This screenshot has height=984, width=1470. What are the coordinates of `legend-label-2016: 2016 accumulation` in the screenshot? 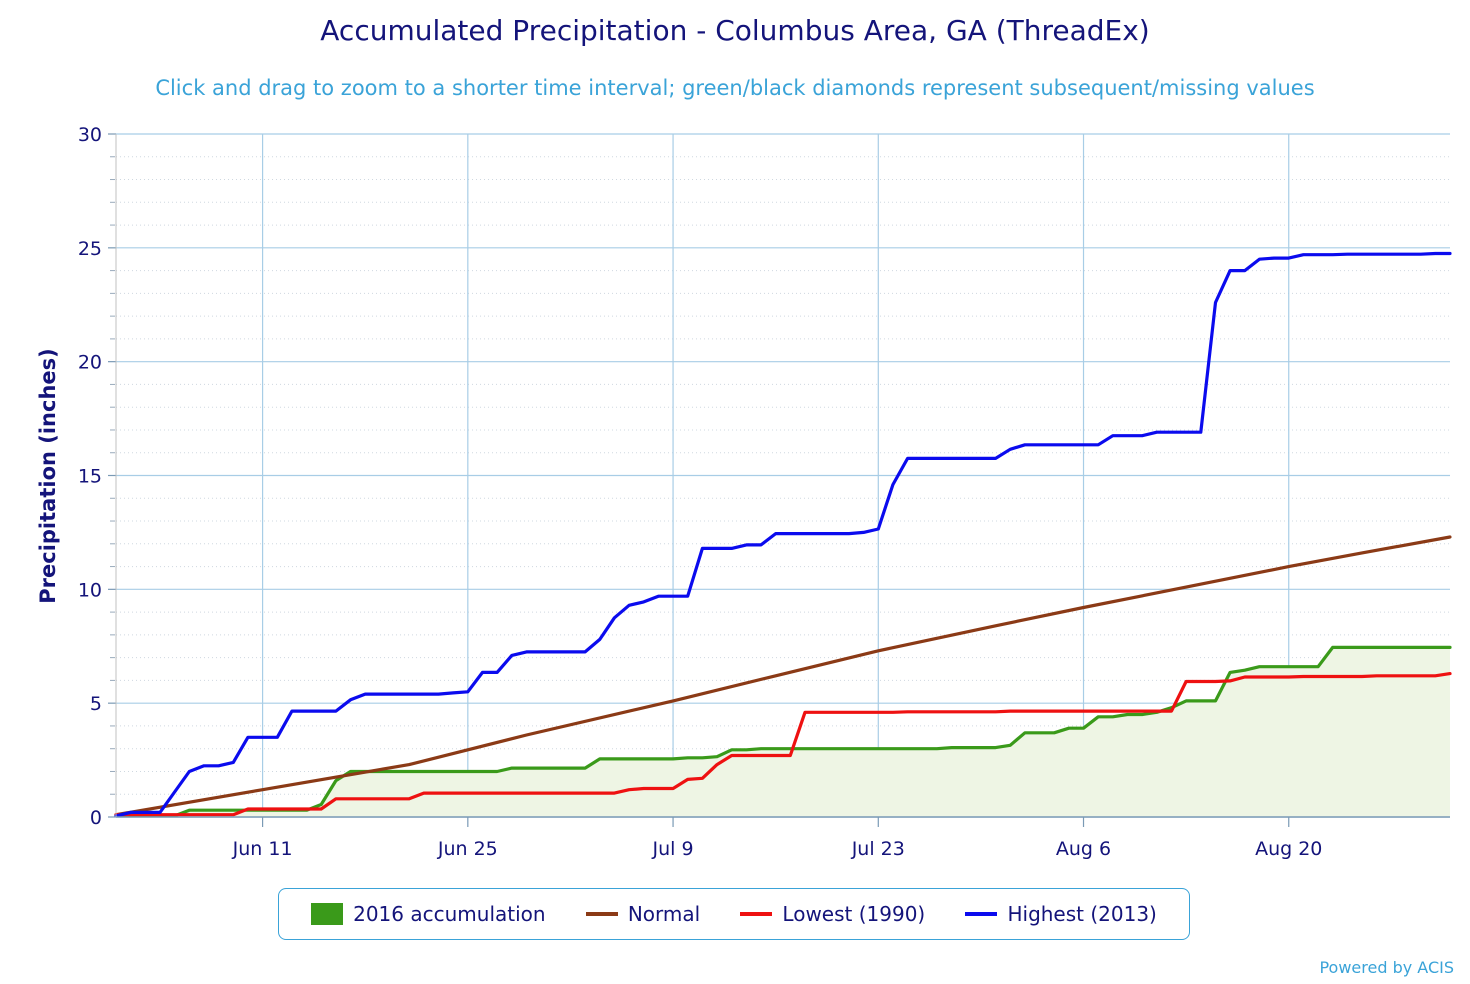 It's located at (449, 914).